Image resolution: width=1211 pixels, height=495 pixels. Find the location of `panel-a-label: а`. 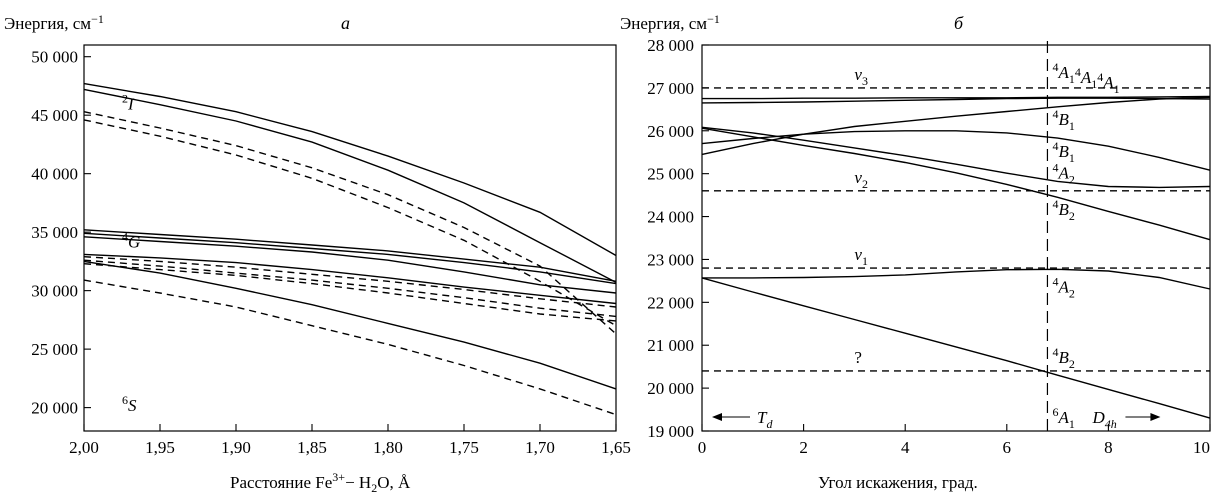

panel-a-label: а is located at coordinates (345, 23).